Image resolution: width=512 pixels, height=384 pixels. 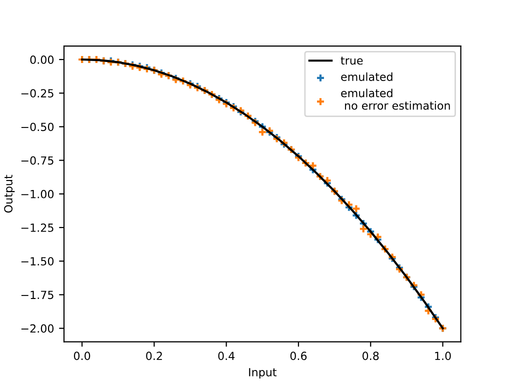 What do you see at coordinates (37, 295) in the screenshot?
I see `y-tick-label: −1.75` at bounding box center [37, 295].